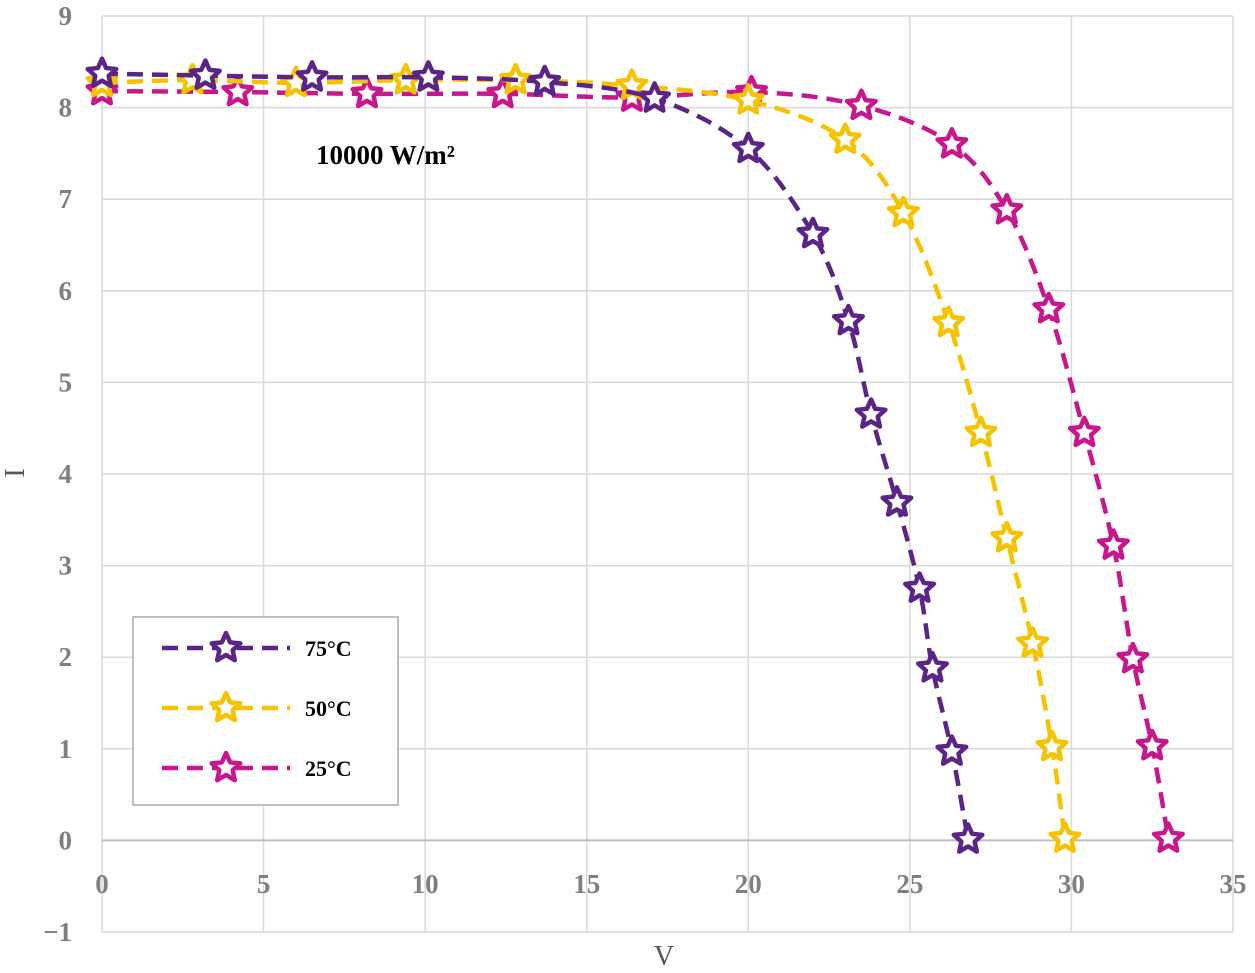  Describe the element at coordinates (264, 884) in the screenshot. I see `x-tick-label: 5` at that location.